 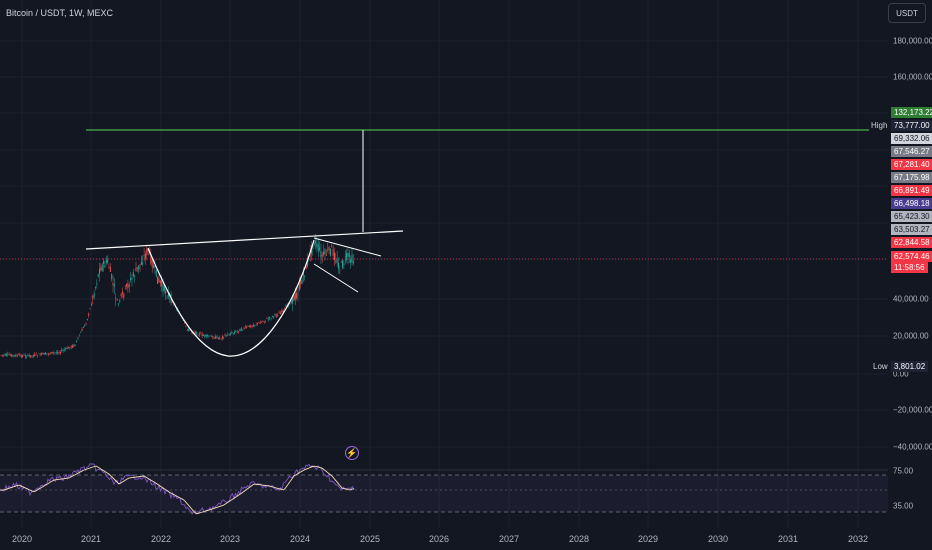 I want to click on x-tick: 2030, so click(x=718, y=539).